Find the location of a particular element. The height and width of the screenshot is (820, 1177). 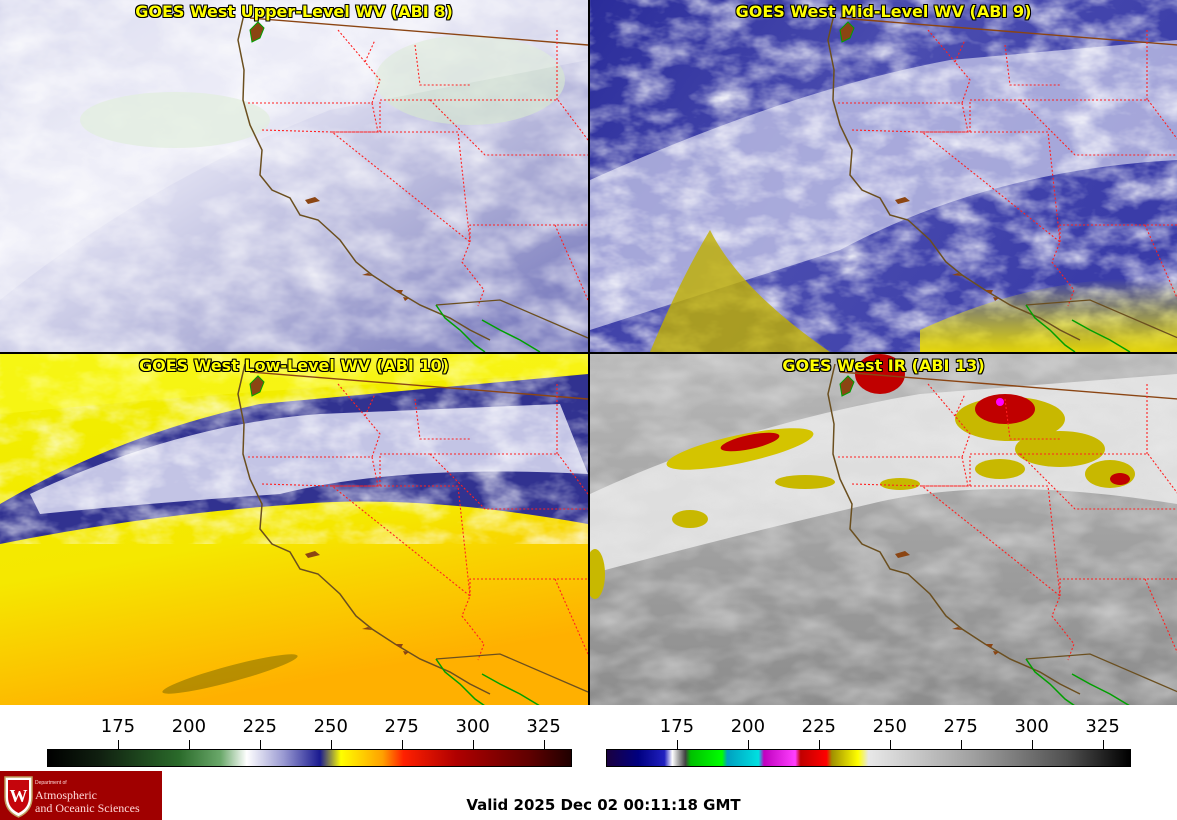

logo-department: Department of is located at coordinates (51, 783).